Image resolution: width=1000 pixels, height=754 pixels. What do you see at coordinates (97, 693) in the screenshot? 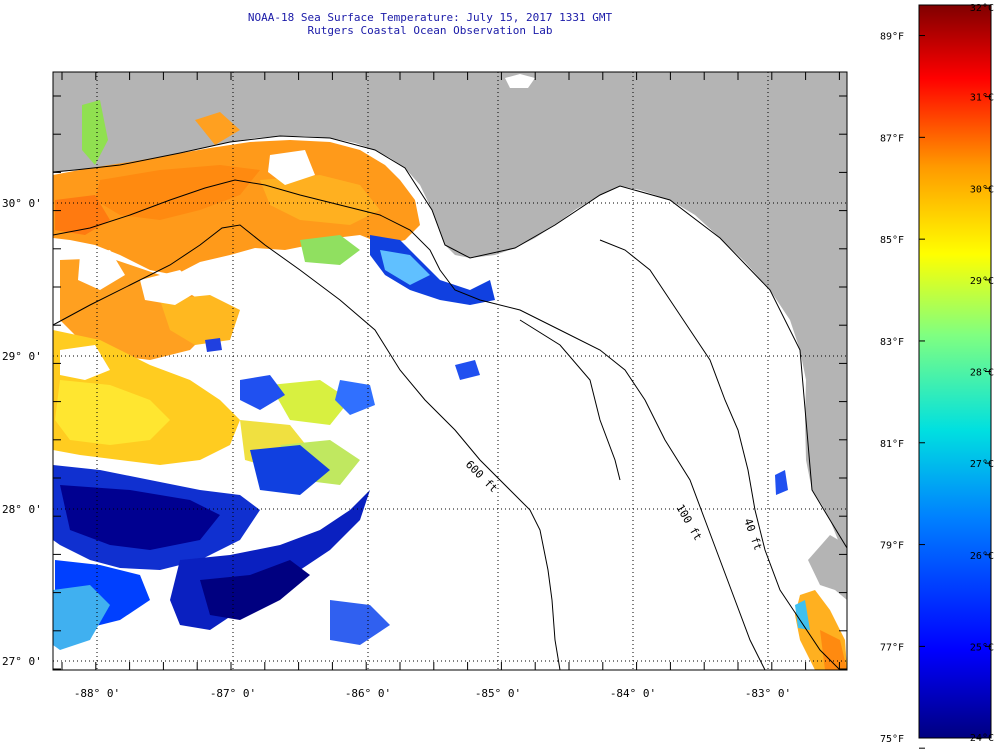
I see `lon-label: -88° 0'` at bounding box center [97, 693].